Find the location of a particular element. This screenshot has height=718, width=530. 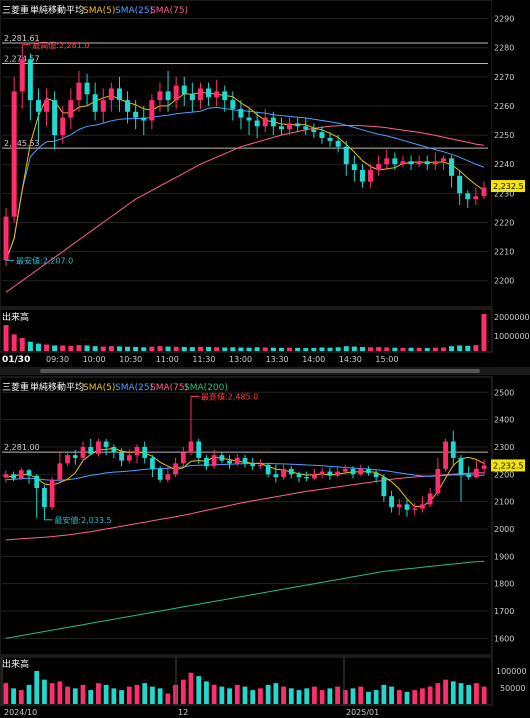

price-tick-label: 2100 is located at coordinates (504, 502).